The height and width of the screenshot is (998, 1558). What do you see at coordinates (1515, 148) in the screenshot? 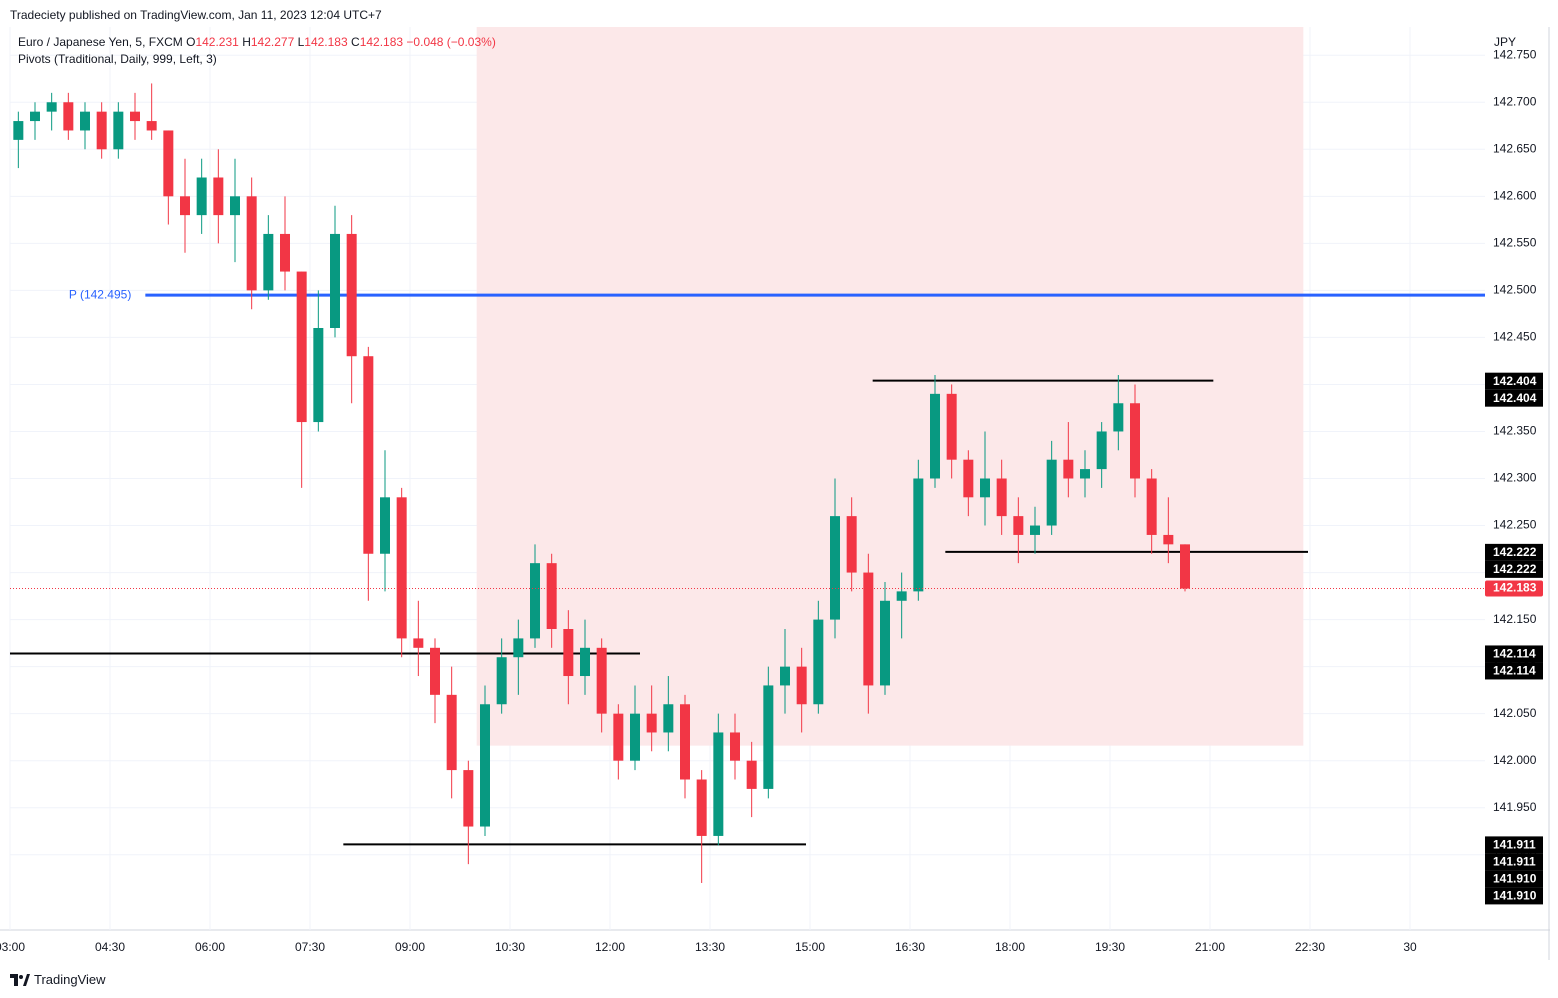
I see `y-tick-label: 142.650` at bounding box center [1515, 148].